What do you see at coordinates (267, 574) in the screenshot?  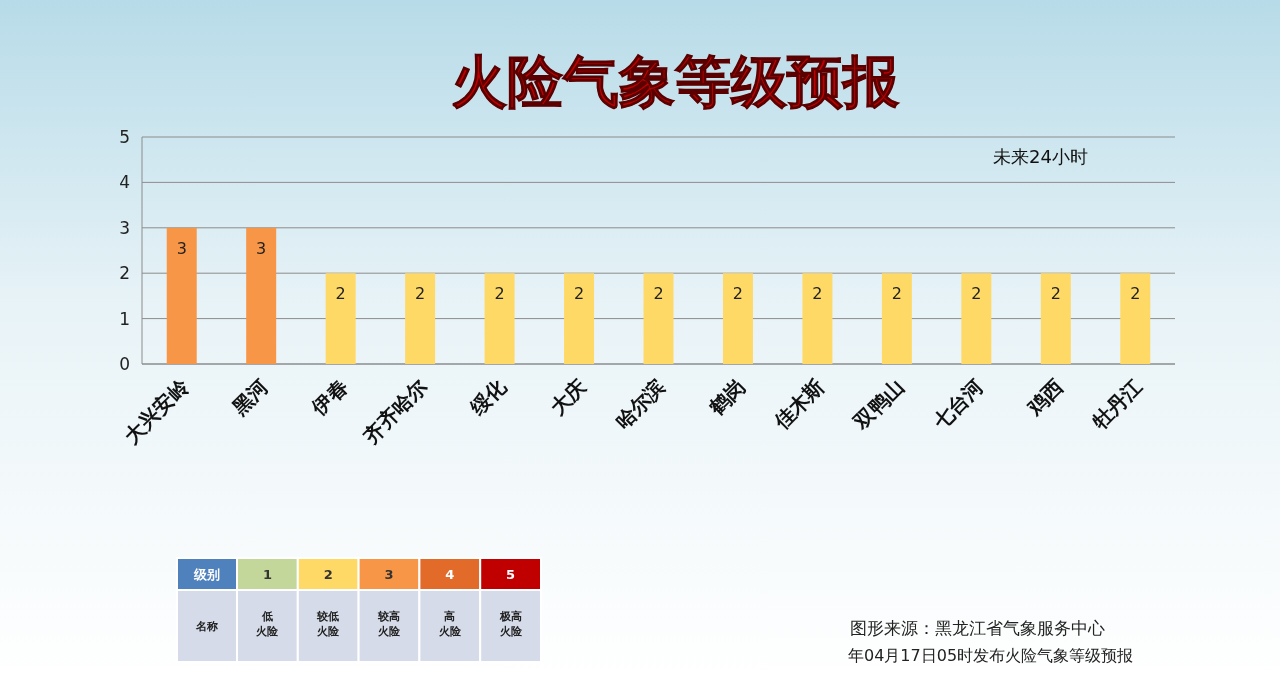 I see `data-label: 1` at bounding box center [267, 574].